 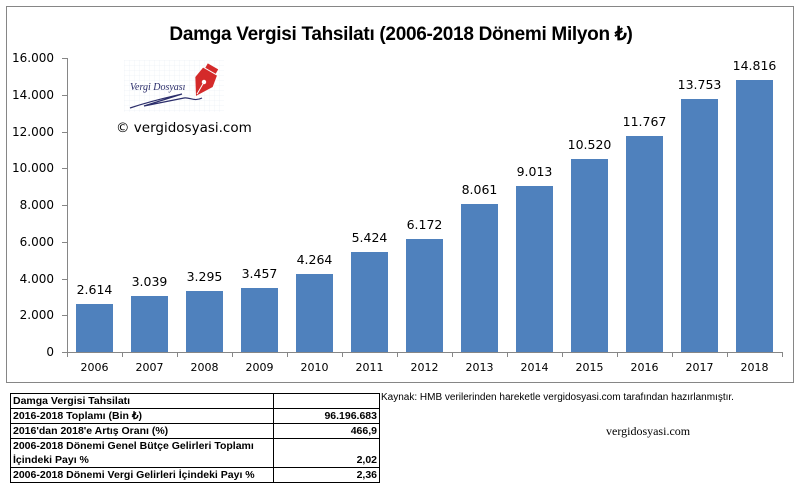 I want to click on bar-value-label: 5.424, so click(x=369, y=238).